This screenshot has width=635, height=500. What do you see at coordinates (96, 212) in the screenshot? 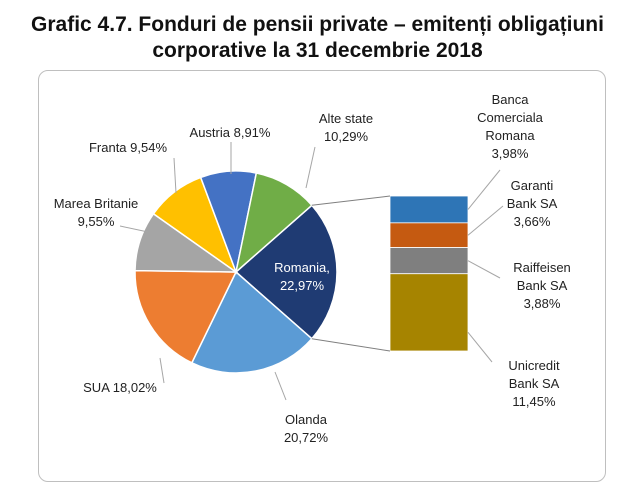
I see `pie-label-marea-britanie: Marea Britanie 9,55%` at bounding box center [96, 212].